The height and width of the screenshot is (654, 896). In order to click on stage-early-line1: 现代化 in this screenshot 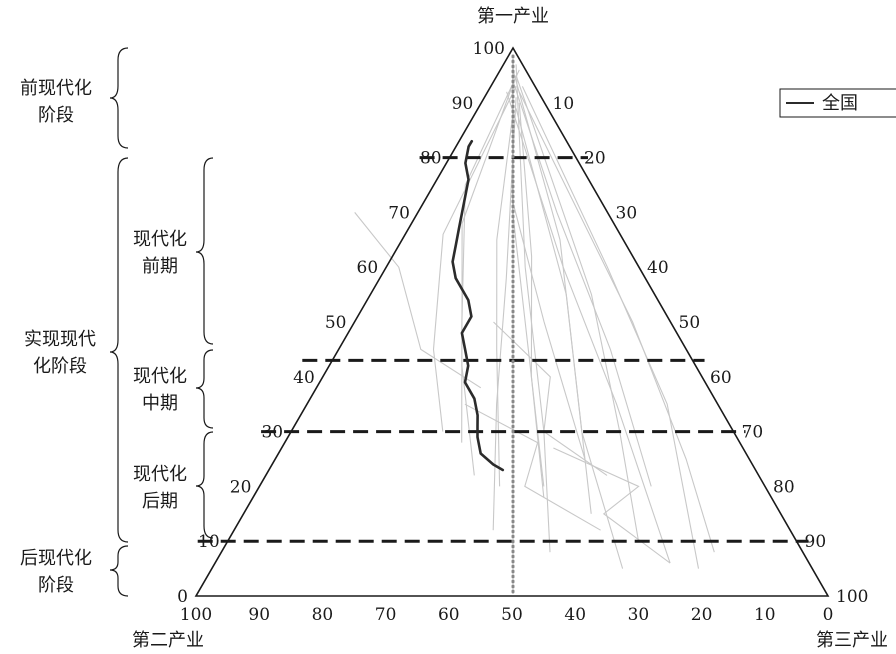, I will do `click(160, 239)`.